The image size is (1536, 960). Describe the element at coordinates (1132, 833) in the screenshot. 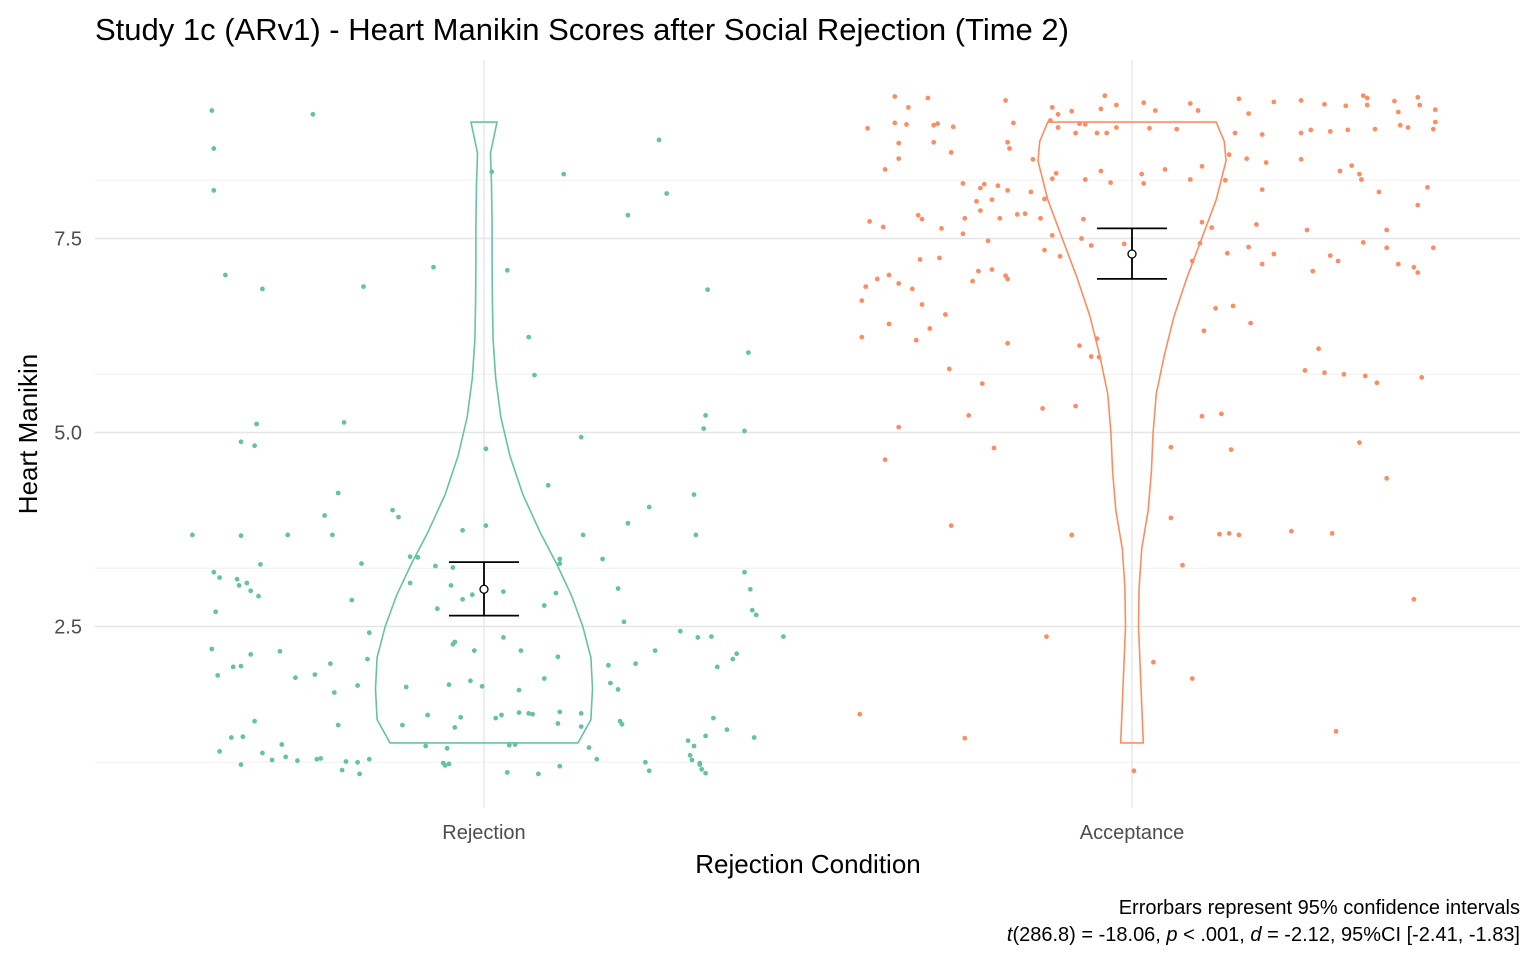

I see `x-tick-label-acceptance: Acceptance` at that location.